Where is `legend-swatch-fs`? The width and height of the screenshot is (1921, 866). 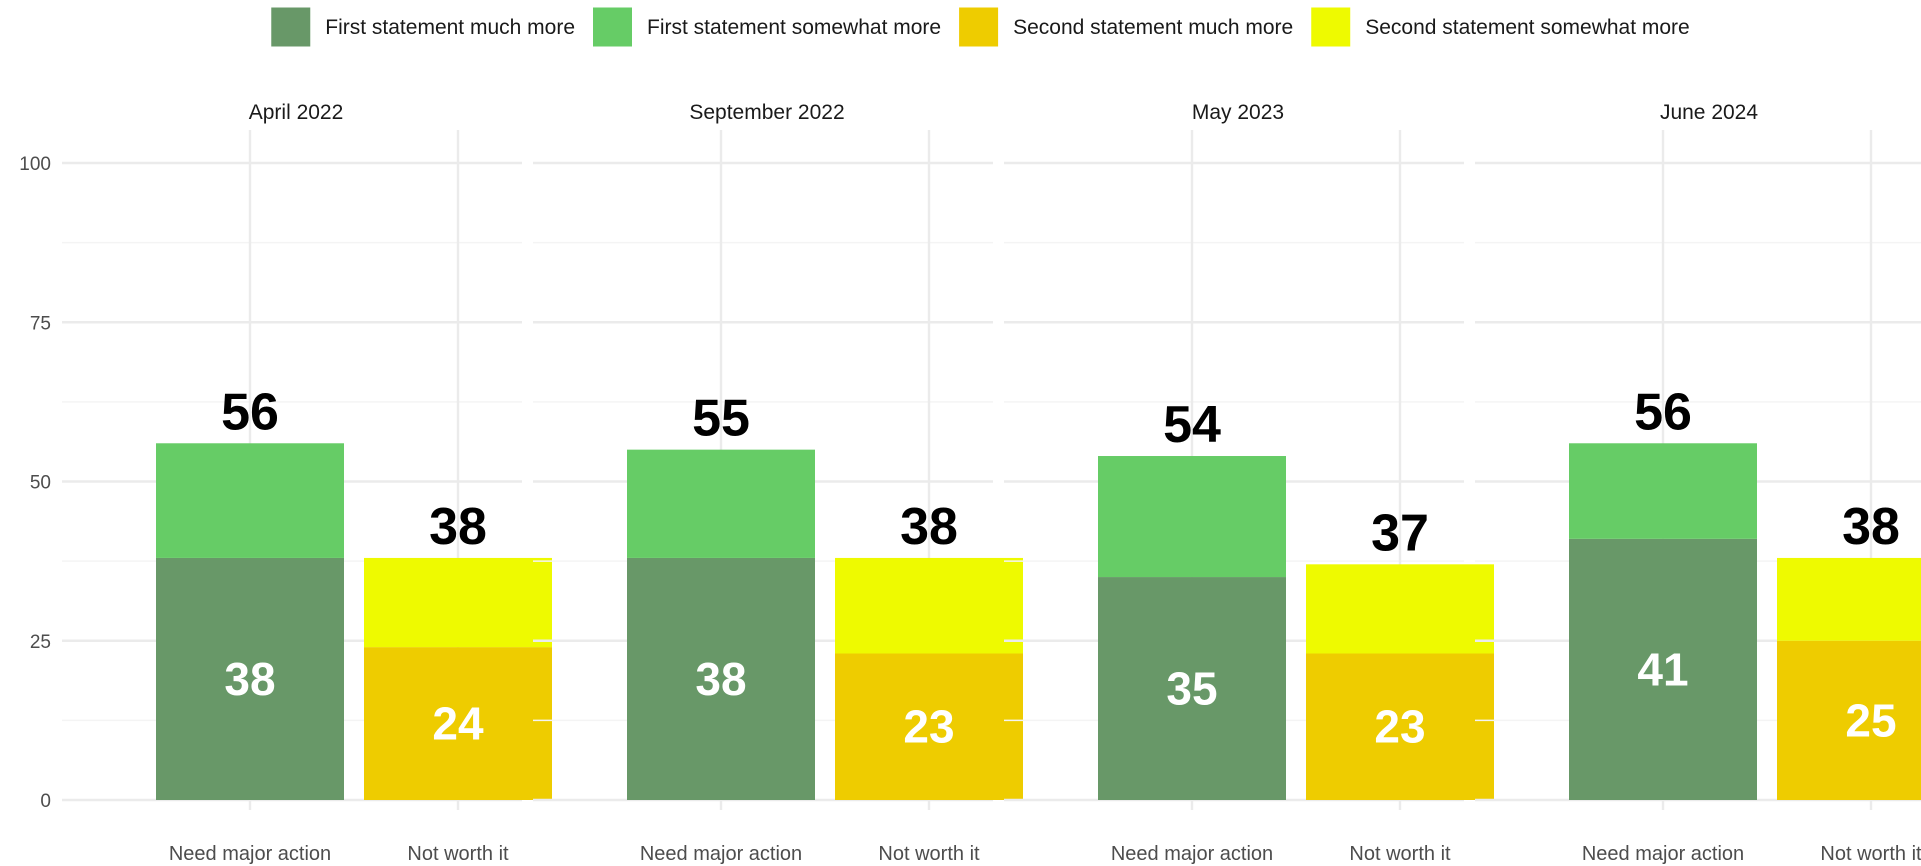
legend-swatch-fs is located at coordinates (612, 27).